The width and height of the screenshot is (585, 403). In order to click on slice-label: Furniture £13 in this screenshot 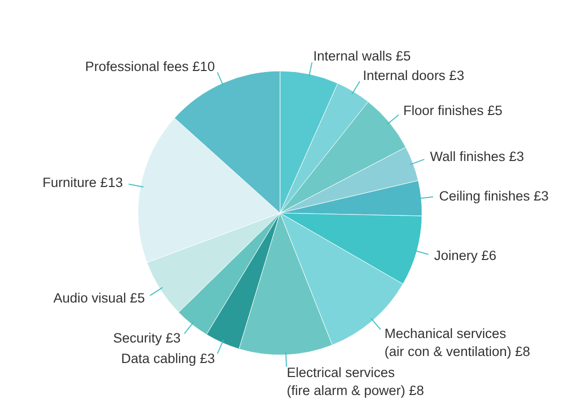, I will do `click(82, 182)`.